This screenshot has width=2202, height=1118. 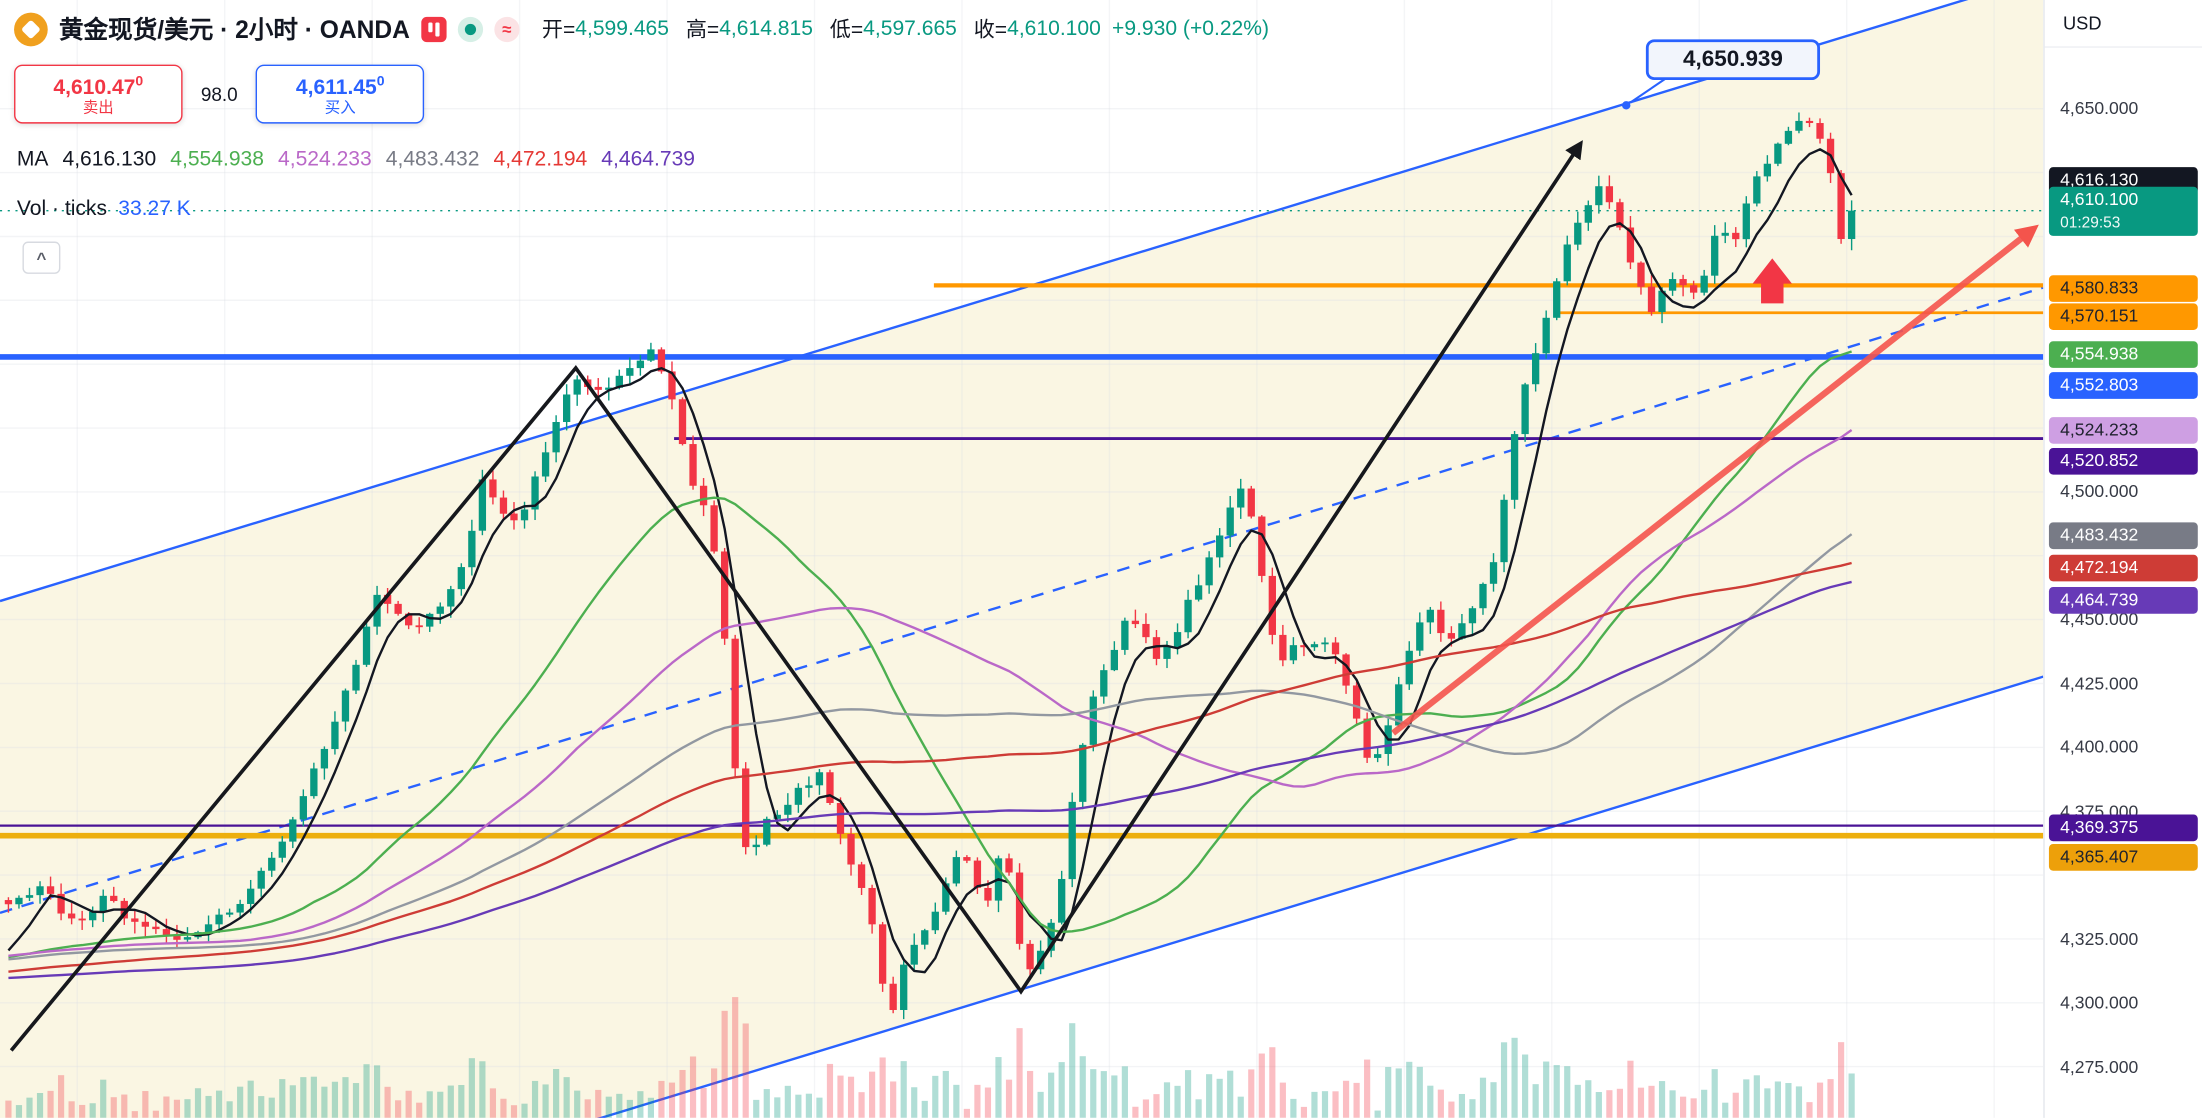 I want to click on logo-glyph, so click(x=30, y=28).